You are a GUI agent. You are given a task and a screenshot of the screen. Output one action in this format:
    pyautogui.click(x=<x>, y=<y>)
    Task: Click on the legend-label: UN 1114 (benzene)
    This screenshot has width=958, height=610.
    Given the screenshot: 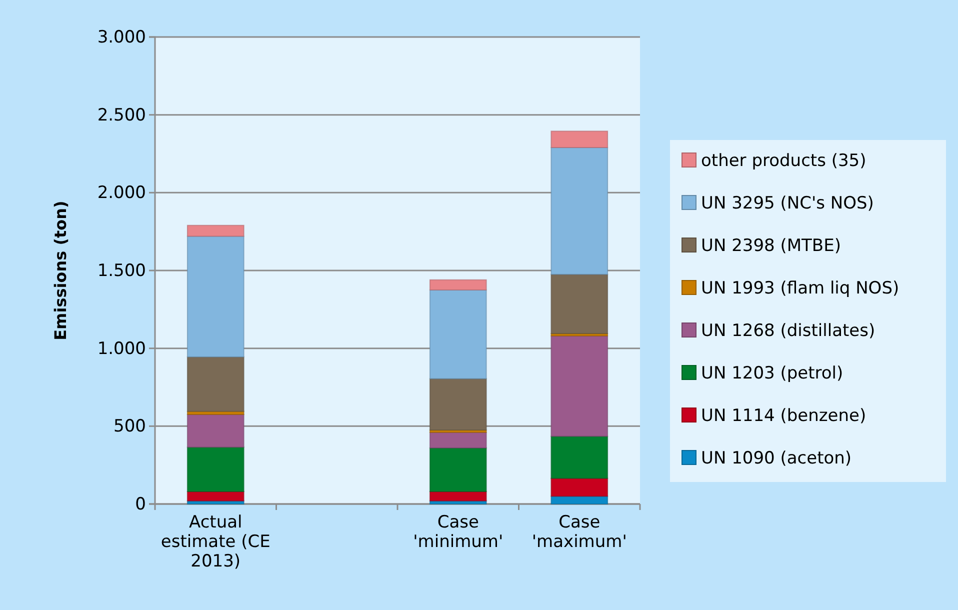 What is the action you would take?
    pyautogui.click(x=783, y=416)
    